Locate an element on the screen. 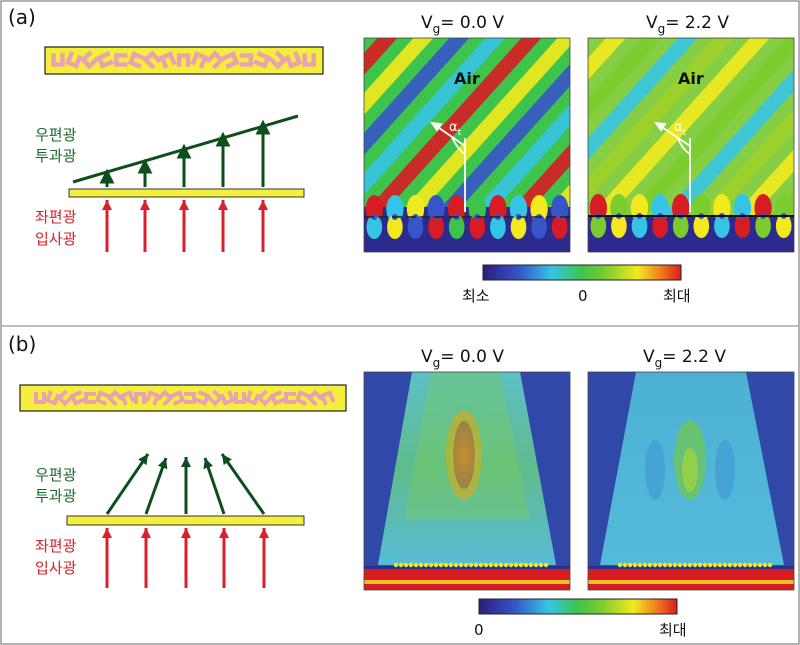  panel-a-map2-title: Vg= 2.2 V is located at coordinates (687, 24).